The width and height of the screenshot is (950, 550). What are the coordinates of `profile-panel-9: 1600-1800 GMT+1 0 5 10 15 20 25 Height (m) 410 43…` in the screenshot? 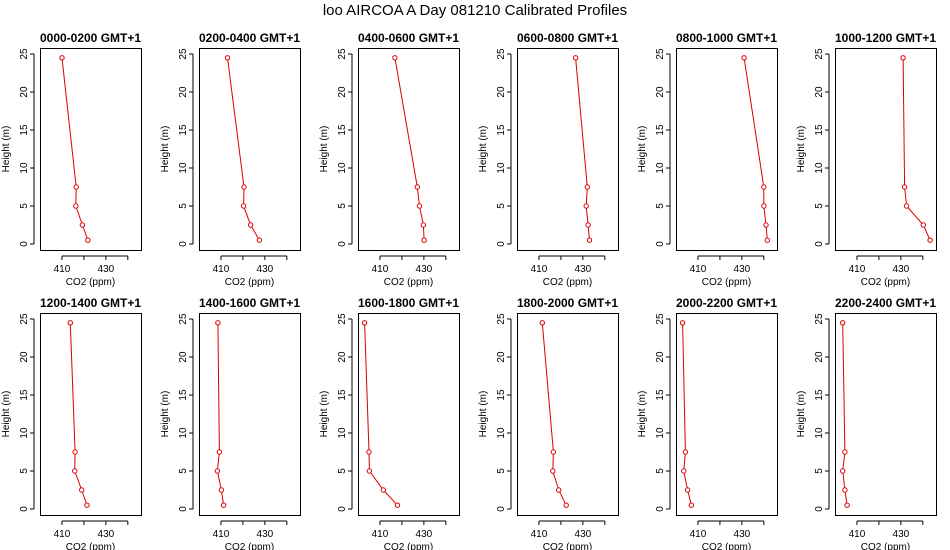 It's located at (389, 423).